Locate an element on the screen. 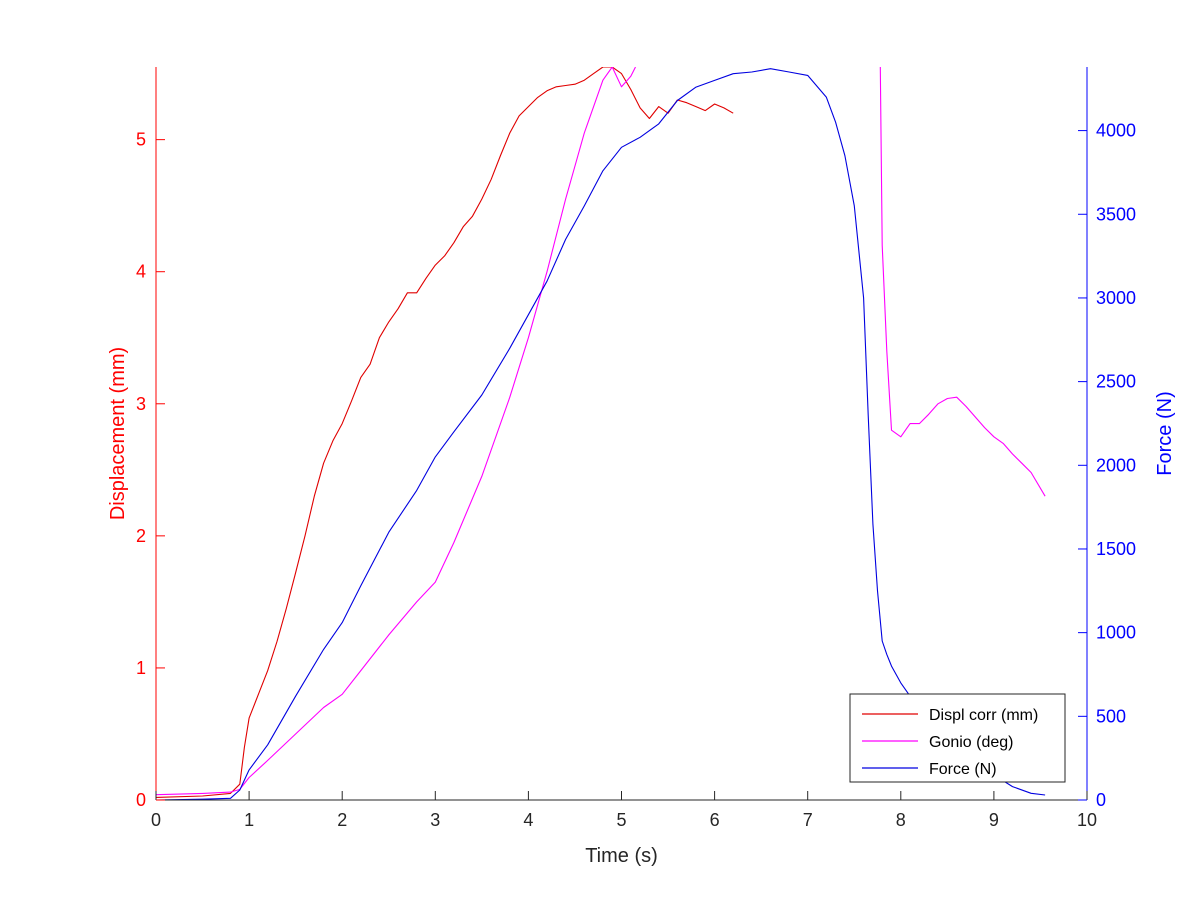 The width and height of the screenshot is (1200, 905). y-right-tick-label: 3500 is located at coordinates (1116, 214).